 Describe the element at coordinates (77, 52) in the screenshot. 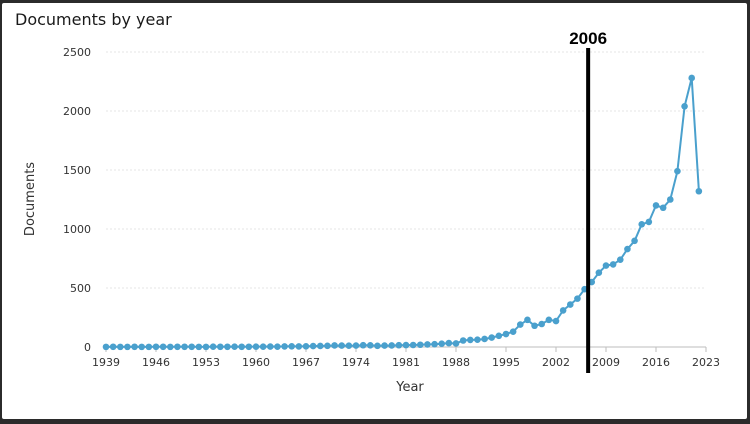

I see `y-tick-label: 2500` at that location.